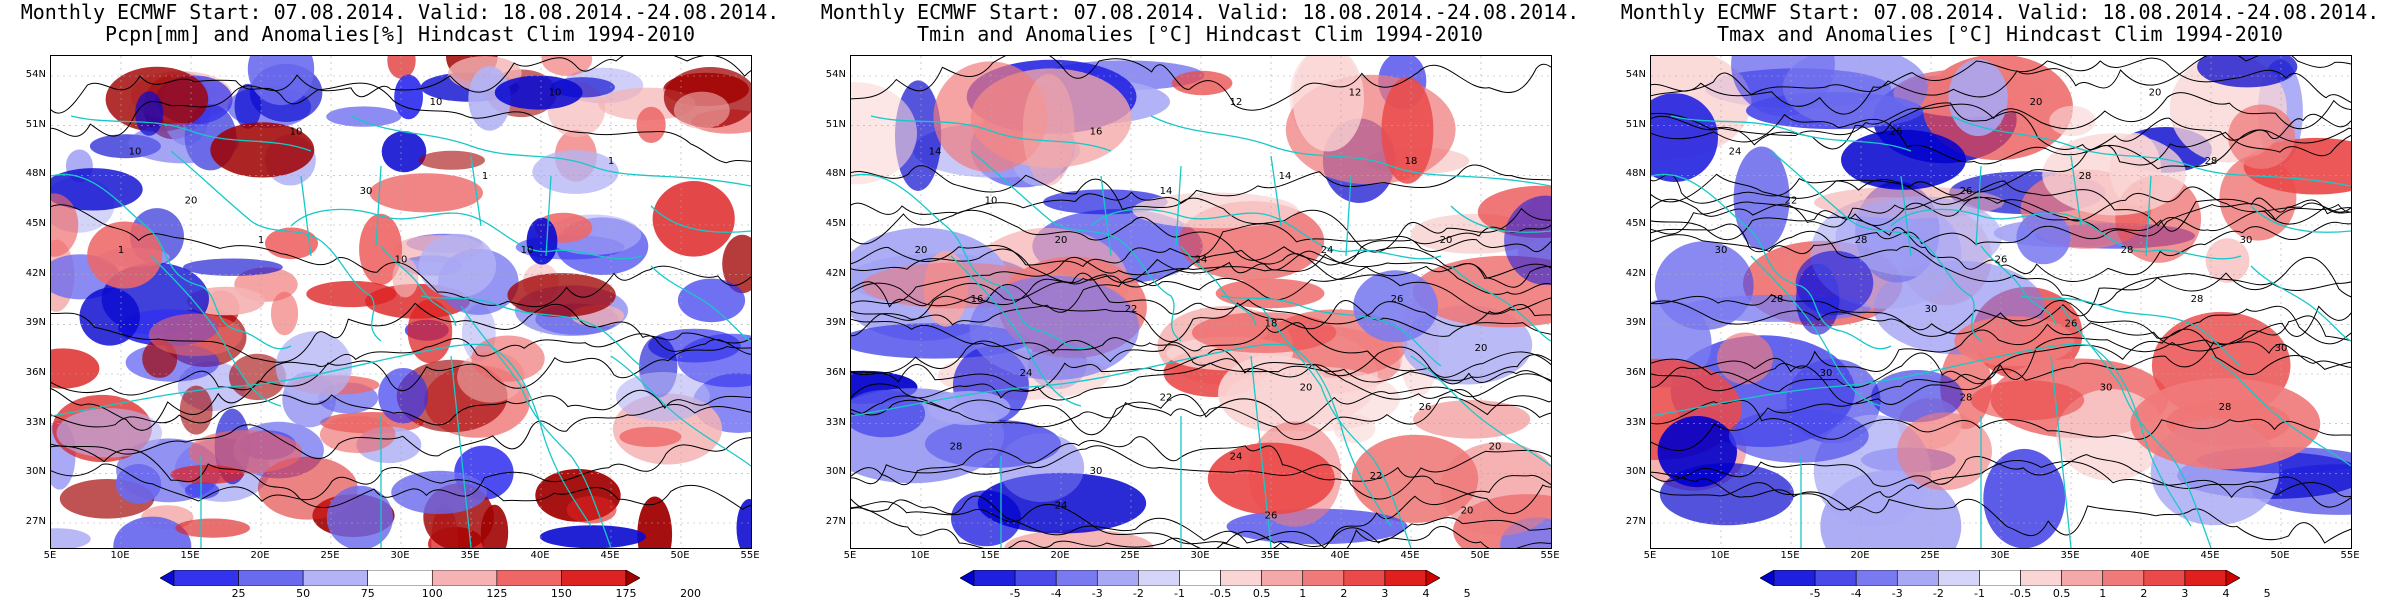  Describe the element at coordinates (2140, 555) in the screenshot. I see `longitude-tick-label: 40E` at that location.